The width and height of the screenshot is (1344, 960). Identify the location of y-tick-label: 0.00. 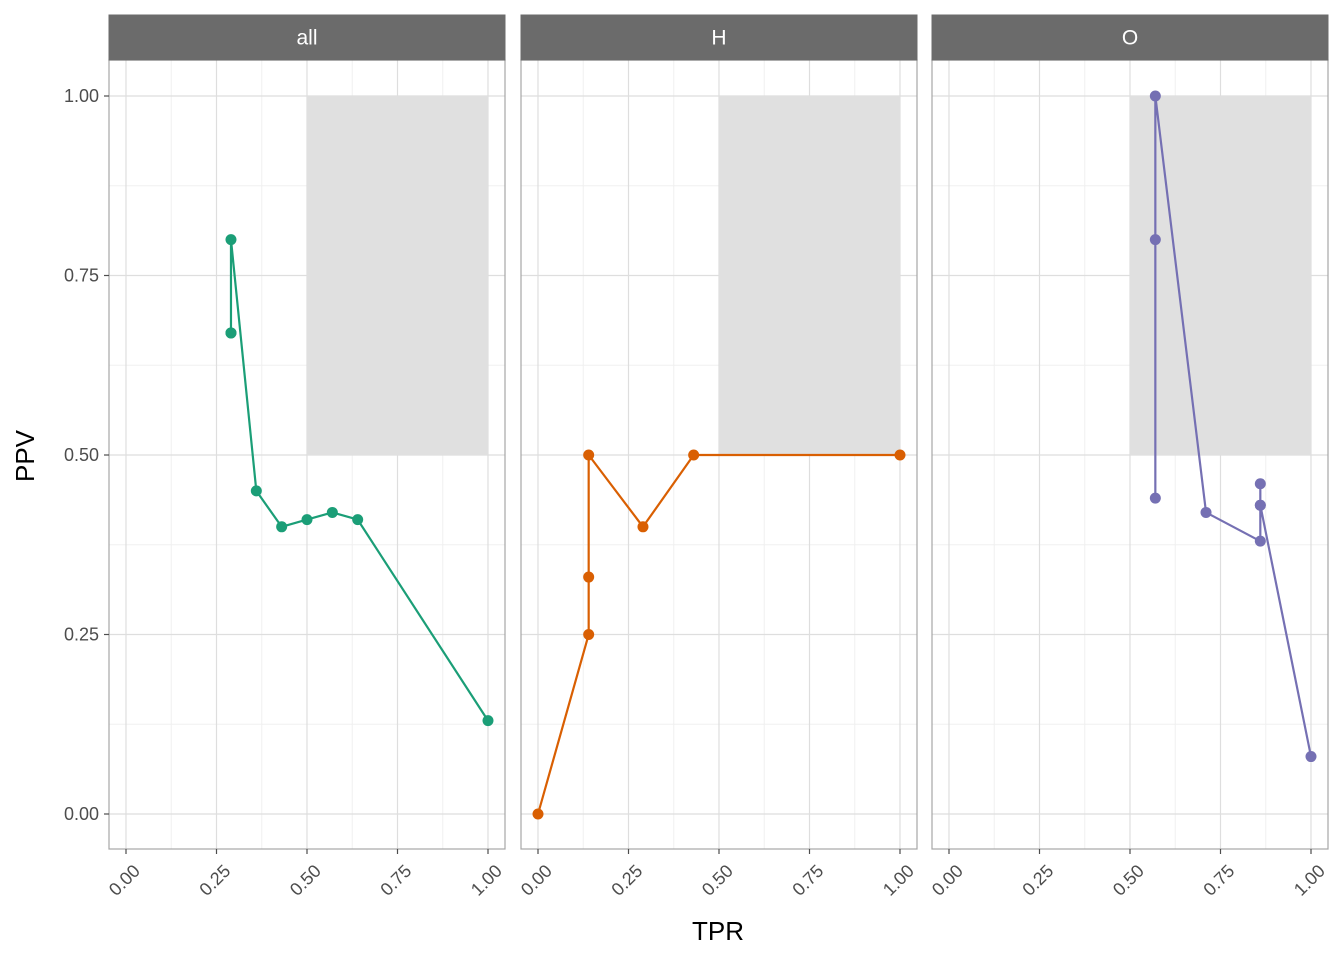
(81, 814).